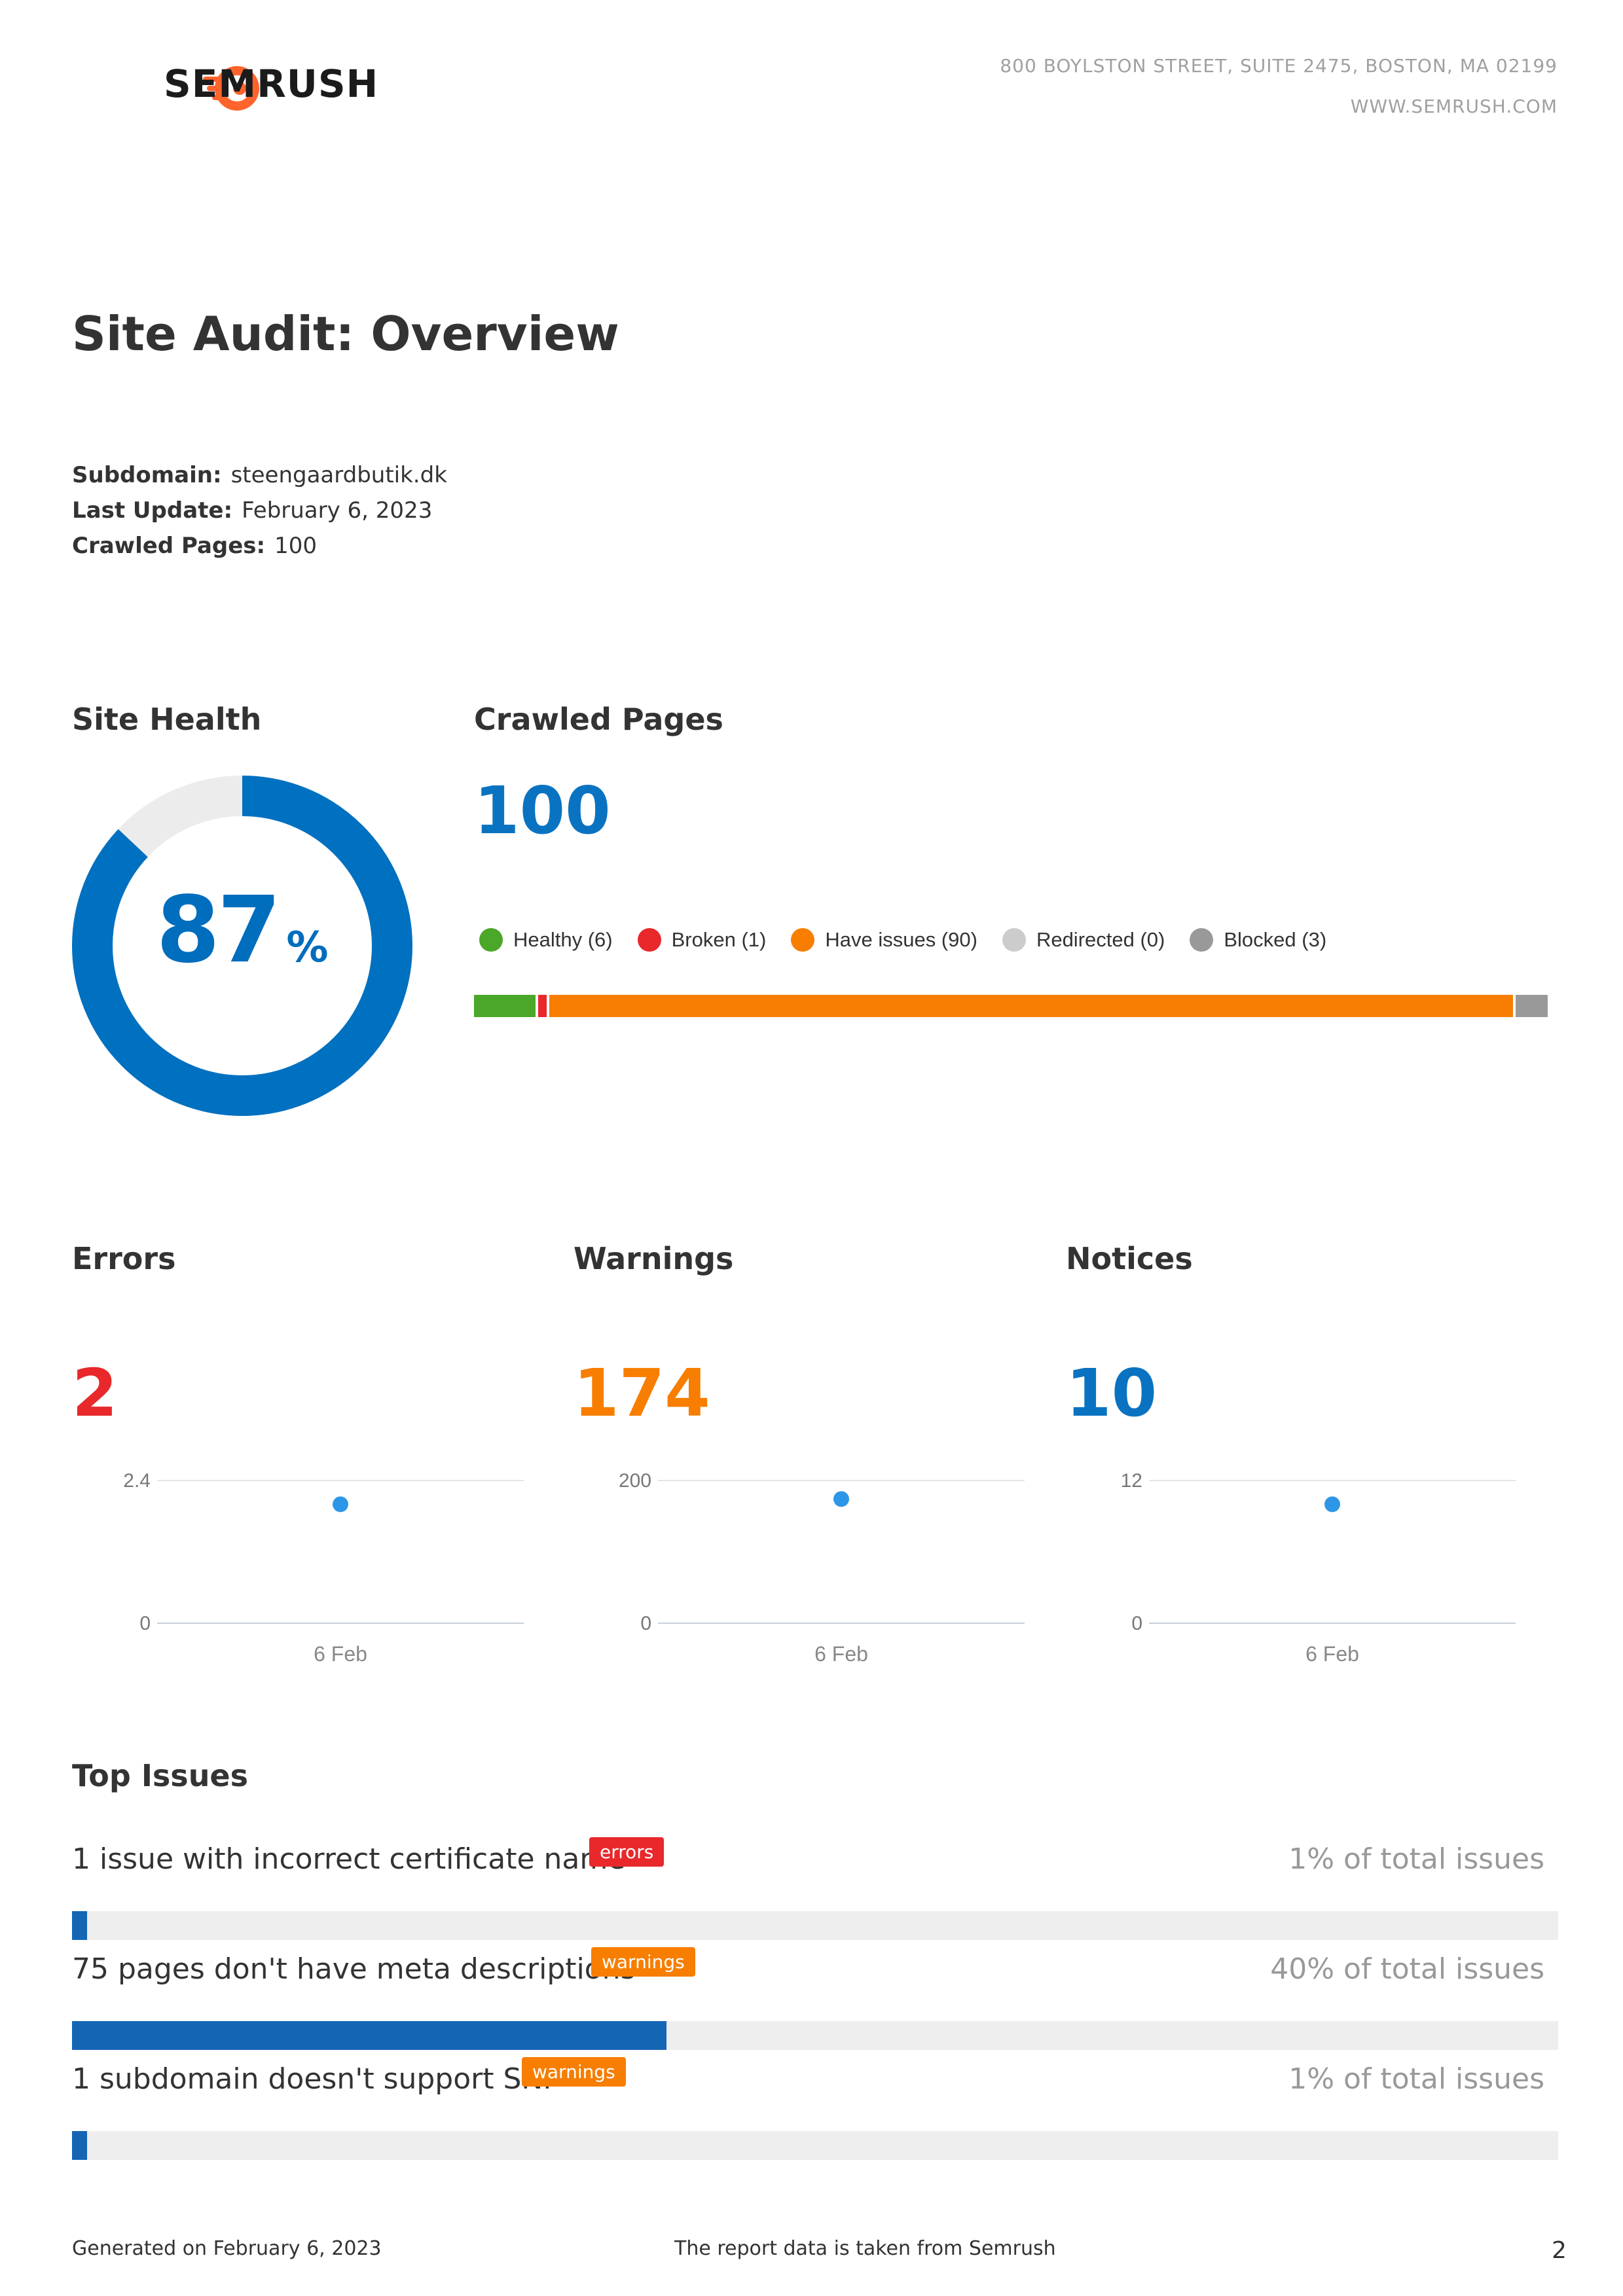  What do you see at coordinates (542, 810) in the screenshot?
I see `crawled-pages-total: 100` at bounding box center [542, 810].